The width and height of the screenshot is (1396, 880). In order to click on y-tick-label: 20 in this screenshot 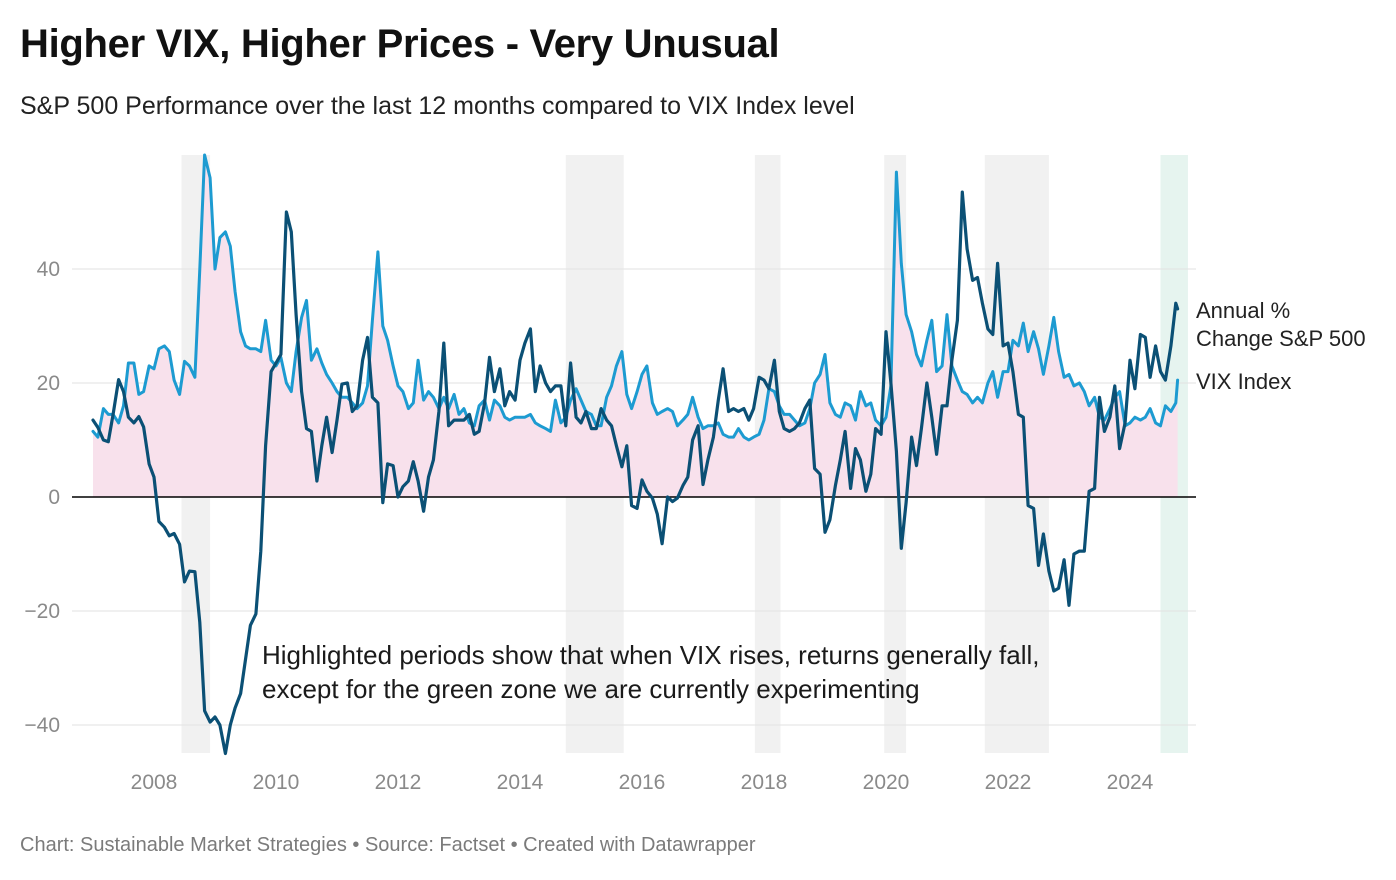, I will do `click(48, 383)`.